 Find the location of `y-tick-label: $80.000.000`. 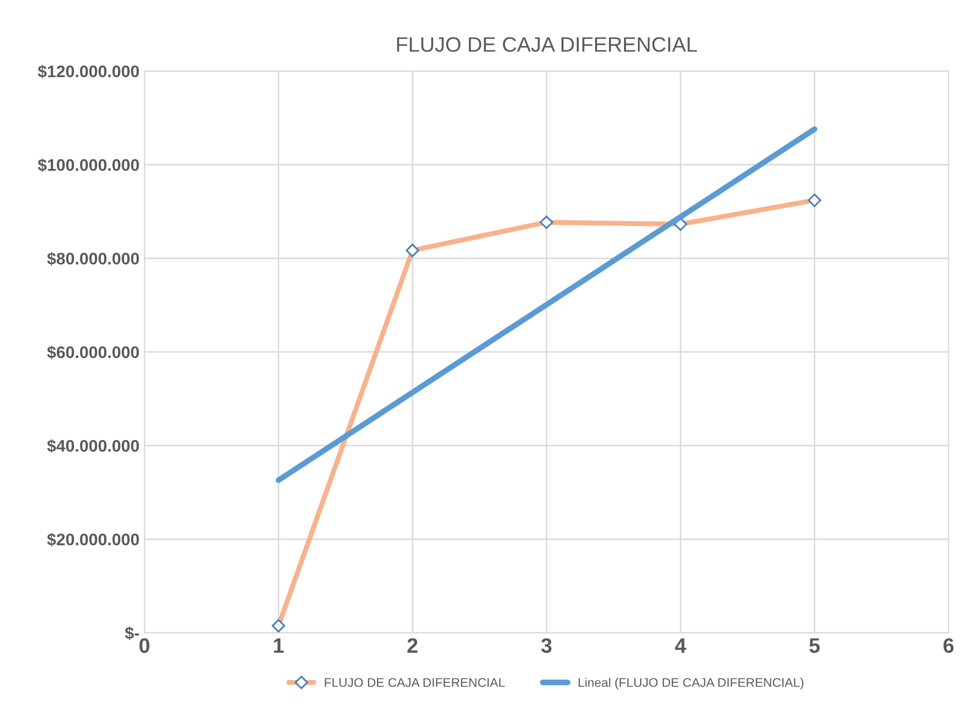

y-tick-label: $80.000.000 is located at coordinates (93, 259).